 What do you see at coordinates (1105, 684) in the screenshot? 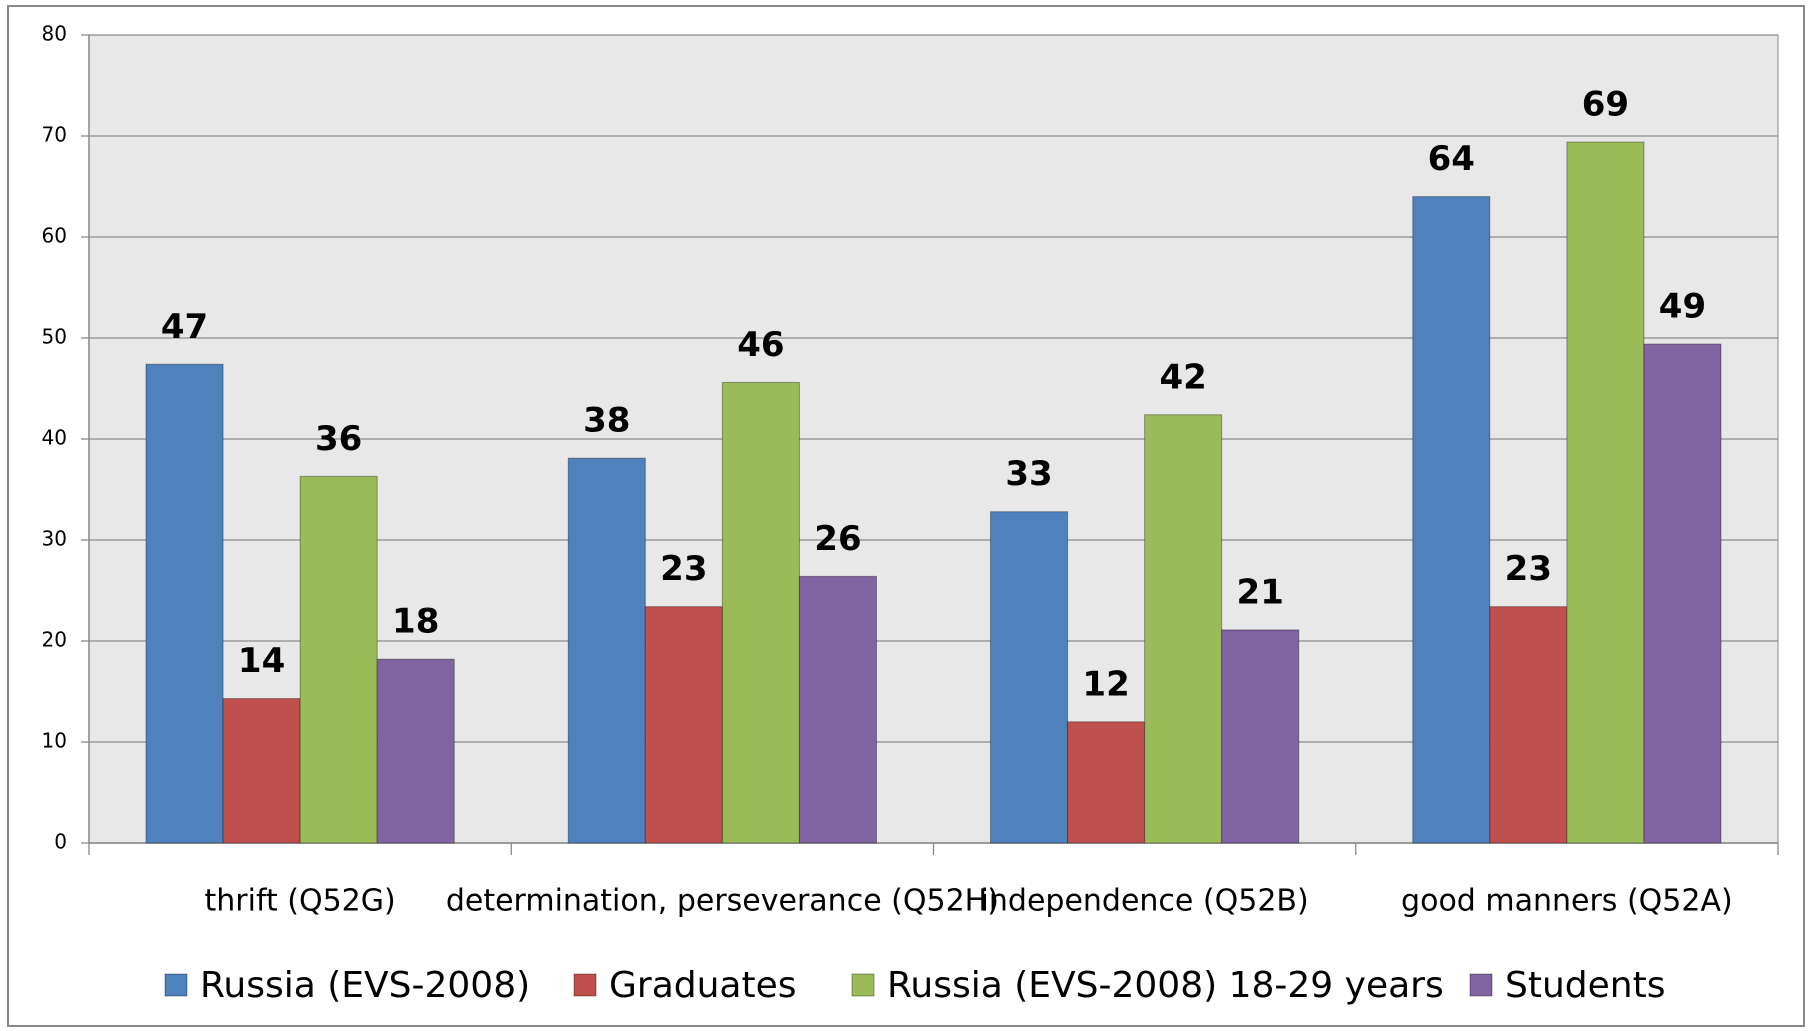
I see `data-label: 12` at bounding box center [1105, 684].